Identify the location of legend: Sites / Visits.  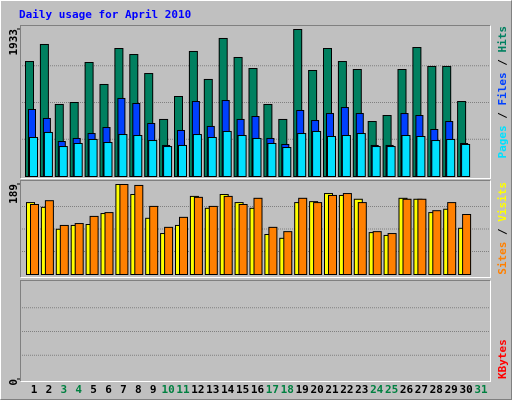
(502, 228).